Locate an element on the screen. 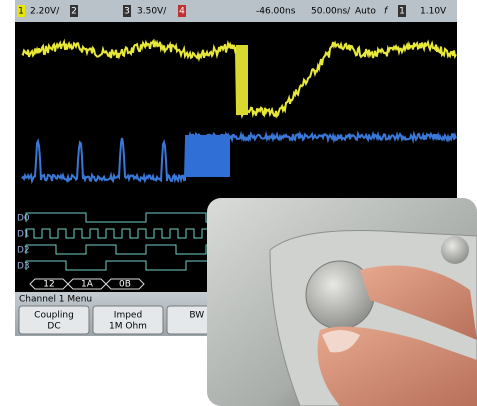 The image size is (477, 406). trigger-source: 1 is located at coordinates (402, 12).